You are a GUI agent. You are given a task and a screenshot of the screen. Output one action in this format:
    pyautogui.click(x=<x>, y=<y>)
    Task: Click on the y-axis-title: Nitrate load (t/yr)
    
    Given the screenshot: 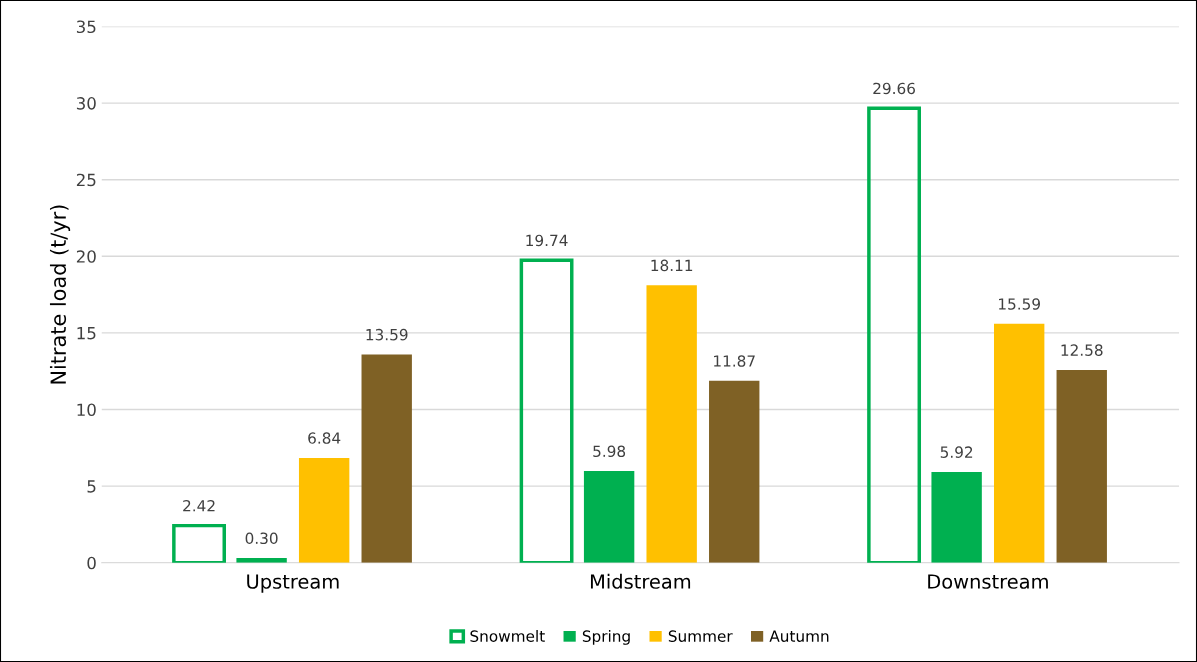 What is the action you would take?
    pyautogui.click(x=60, y=294)
    